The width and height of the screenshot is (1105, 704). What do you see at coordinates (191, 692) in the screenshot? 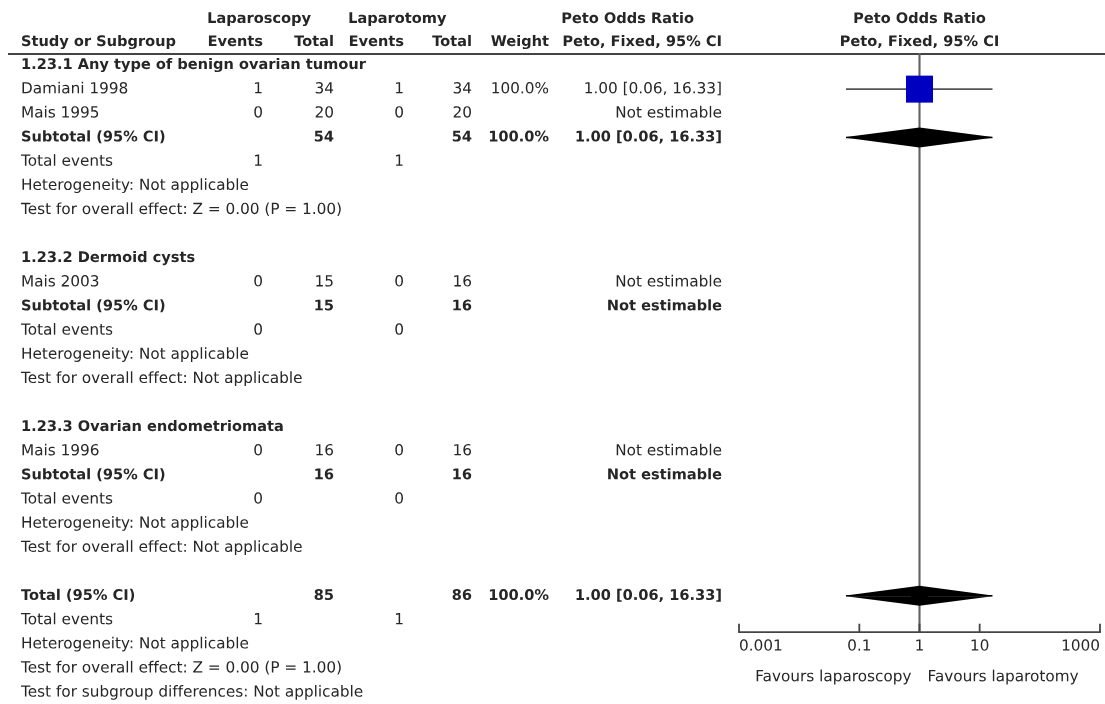
I see `category-label: Test for subgroup differences: Not applicable` at bounding box center [191, 692].